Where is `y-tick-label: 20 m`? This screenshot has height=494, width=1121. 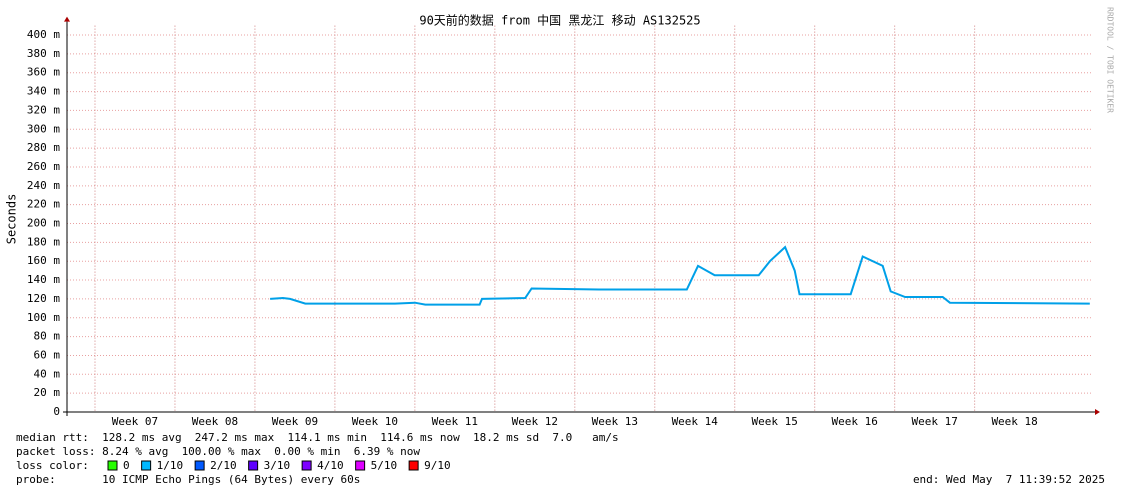
y-tick-label: 20 m is located at coordinates (47, 392).